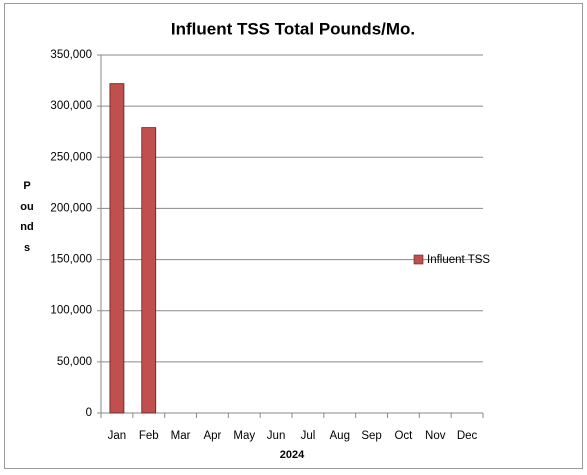  I want to click on x-tick-label: Oct, so click(403, 436).